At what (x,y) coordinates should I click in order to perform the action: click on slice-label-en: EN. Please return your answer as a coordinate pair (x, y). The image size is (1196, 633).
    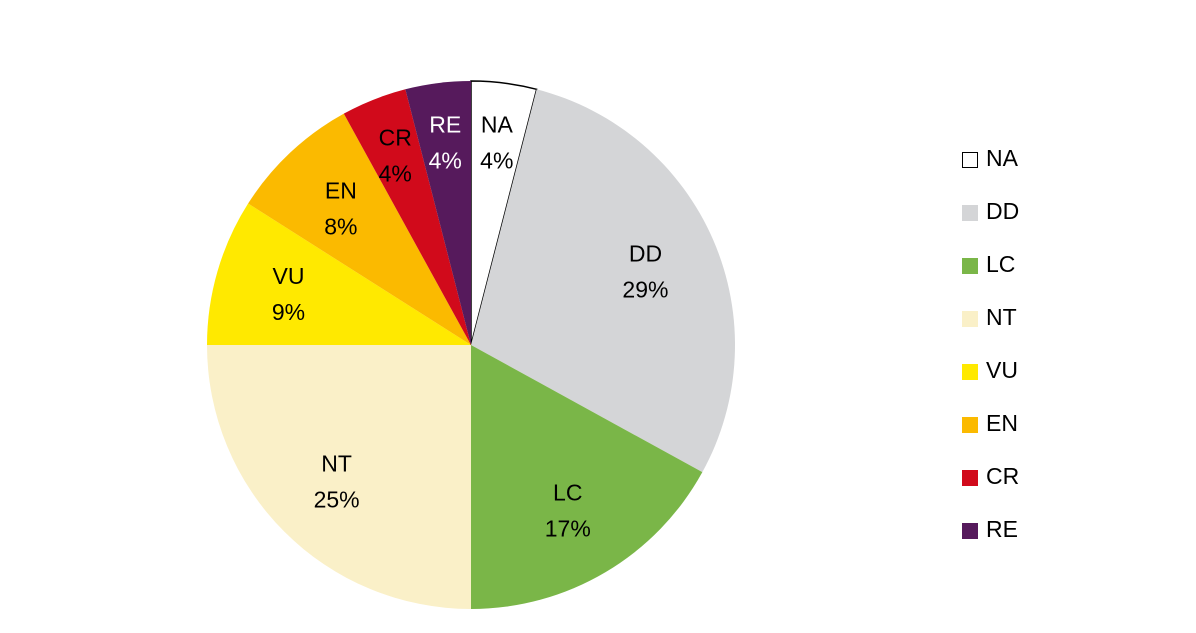
    Looking at the image, I should click on (341, 190).